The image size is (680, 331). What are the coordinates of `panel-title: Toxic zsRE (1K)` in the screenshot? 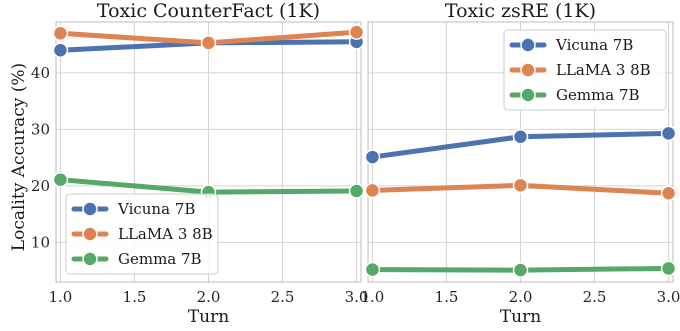 It's located at (520, 11).